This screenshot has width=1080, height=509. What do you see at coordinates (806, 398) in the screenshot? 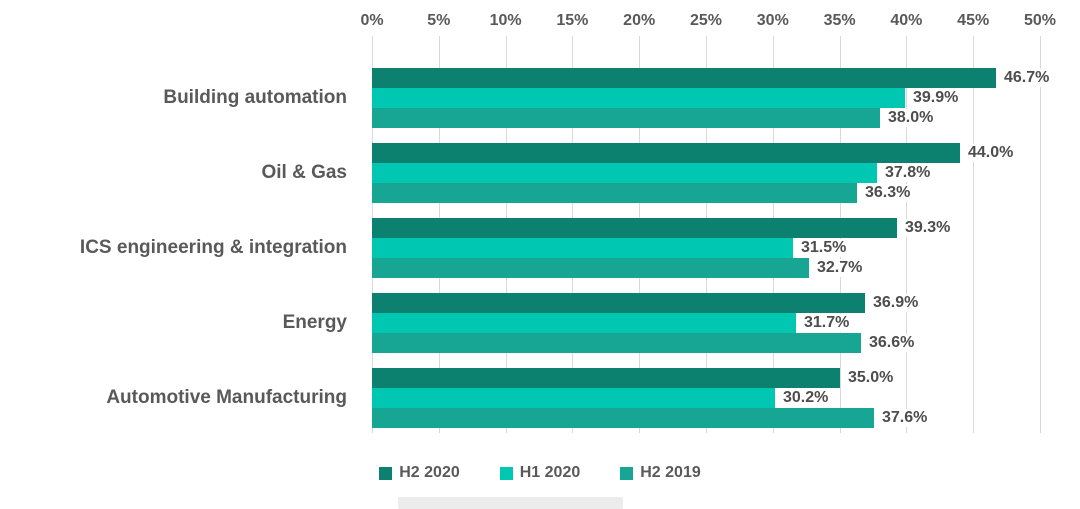
I see `bar-value-label: 30.2%` at bounding box center [806, 398].